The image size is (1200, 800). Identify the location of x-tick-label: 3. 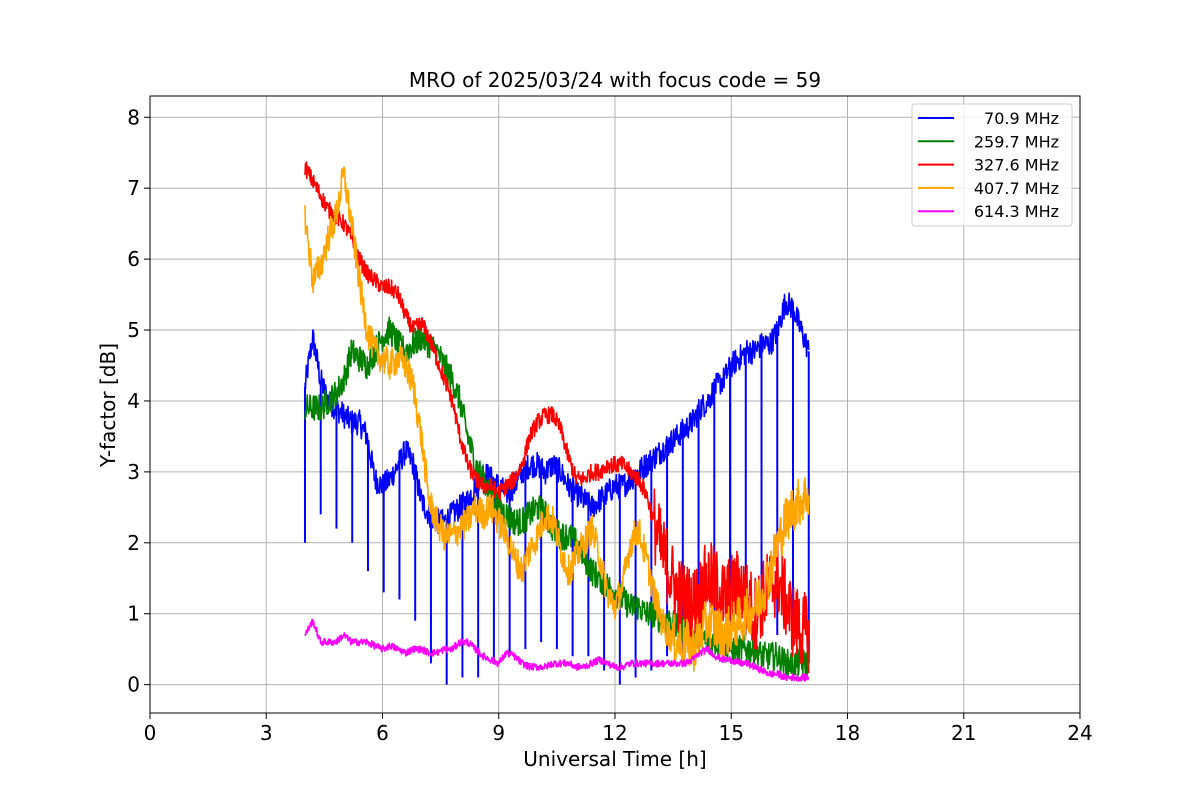
(266, 733).